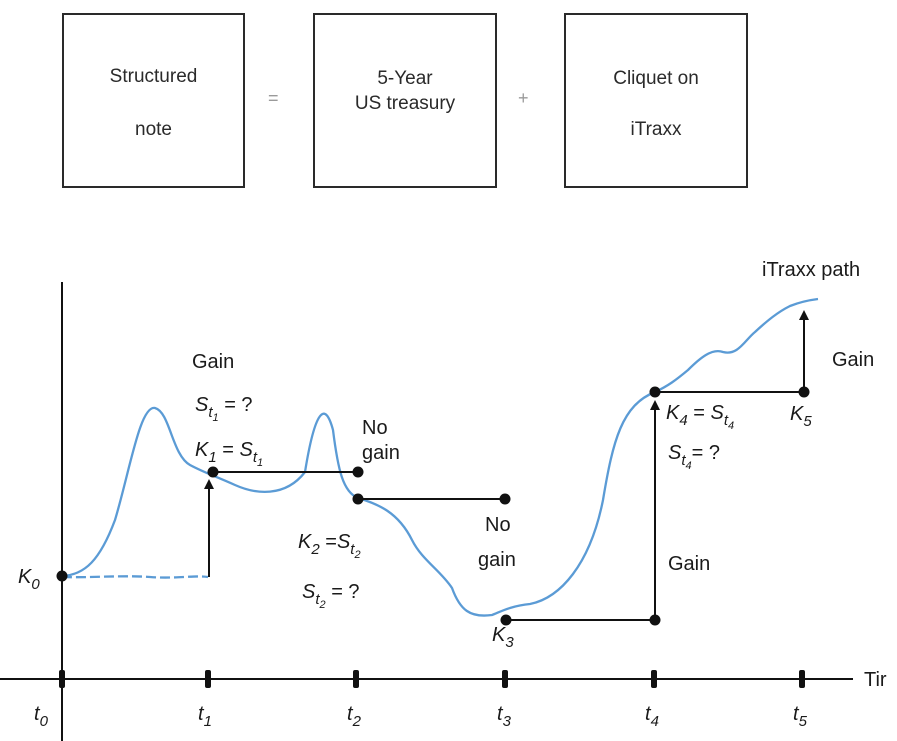 Image resolution: width=897 pixels, height=741 pixels. What do you see at coordinates (358, 499) in the screenshot?
I see `point-k2` at bounding box center [358, 499].